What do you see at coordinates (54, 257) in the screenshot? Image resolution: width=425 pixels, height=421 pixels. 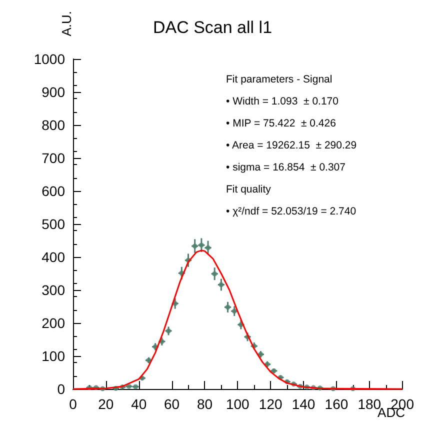 I see `y-tick-label: 400` at bounding box center [54, 257].